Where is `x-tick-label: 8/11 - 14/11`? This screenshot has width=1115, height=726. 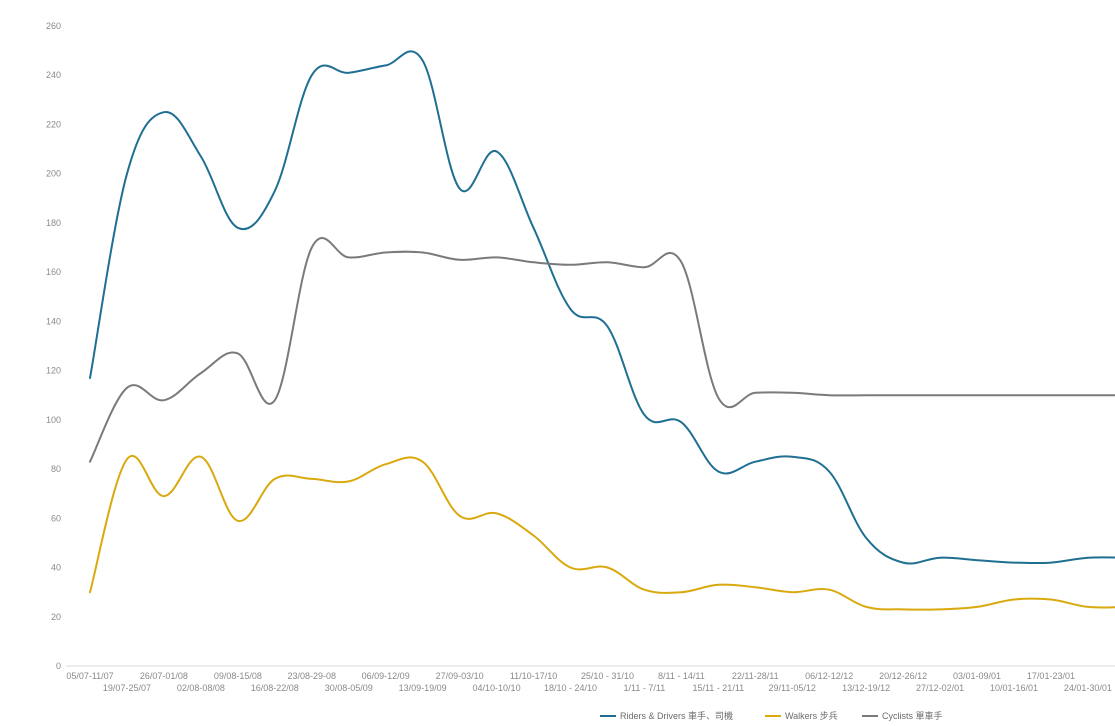
x-tick-label: 8/11 - 14/11 is located at coordinates (681, 676).